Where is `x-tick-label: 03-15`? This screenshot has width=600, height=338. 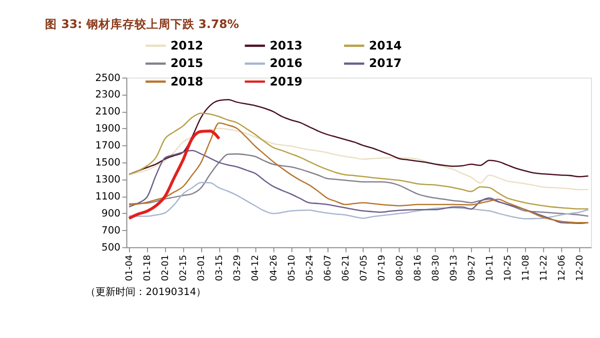 x-tick-label: 03-15 is located at coordinates (220, 268).